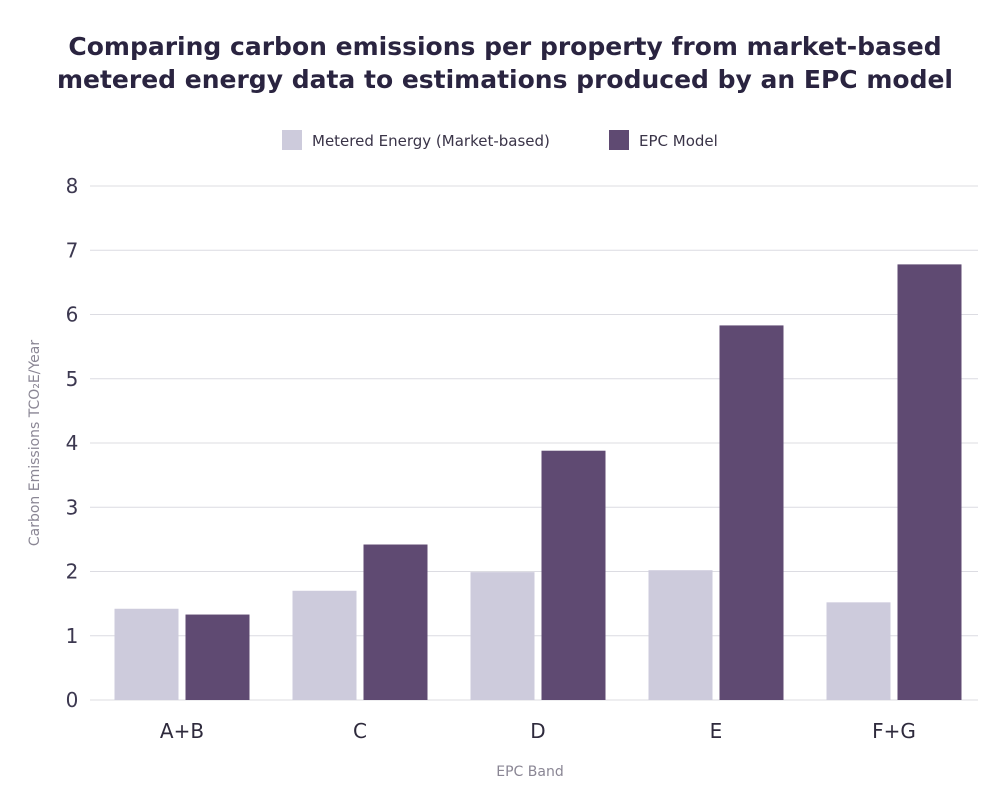 Image resolution: width=1000 pixels, height=785 pixels. What do you see at coordinates (72, 572) in the screenshot?
I see `y-tick-label: 2` at bounding box center [72, 572].